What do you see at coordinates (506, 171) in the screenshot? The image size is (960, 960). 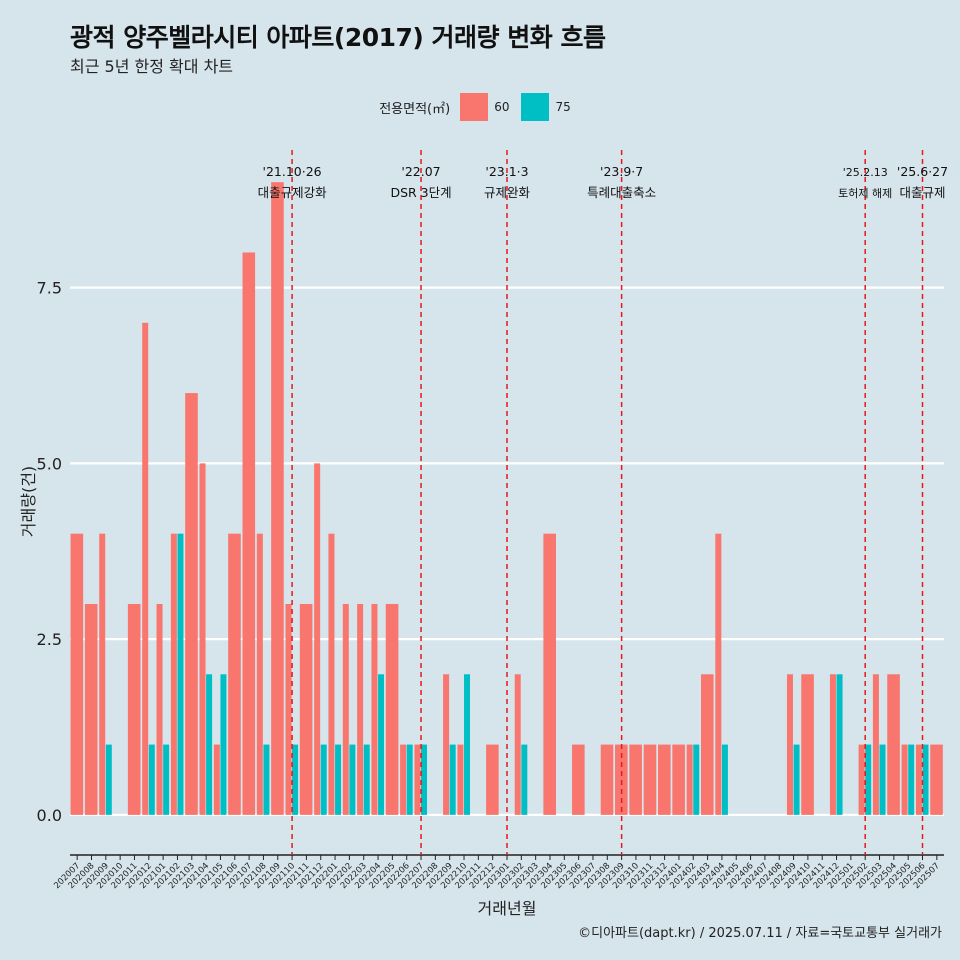 I see `event-date: '23.1·3` at bounding box center [506, 171].